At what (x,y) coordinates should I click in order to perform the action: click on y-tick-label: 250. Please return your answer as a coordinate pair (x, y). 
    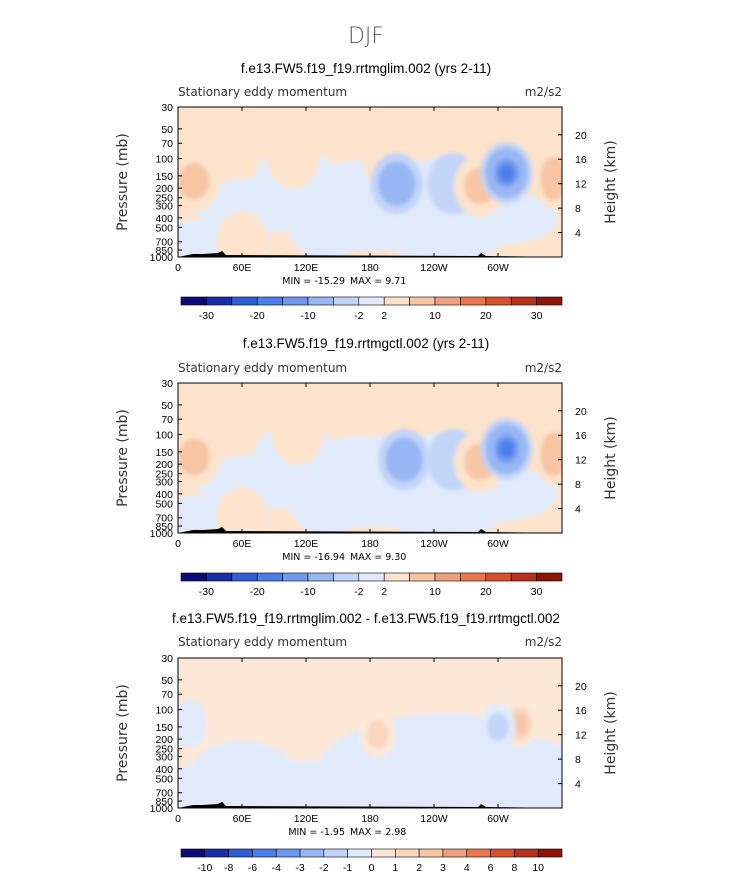
    Looking at the image, I should click on (164, 750).